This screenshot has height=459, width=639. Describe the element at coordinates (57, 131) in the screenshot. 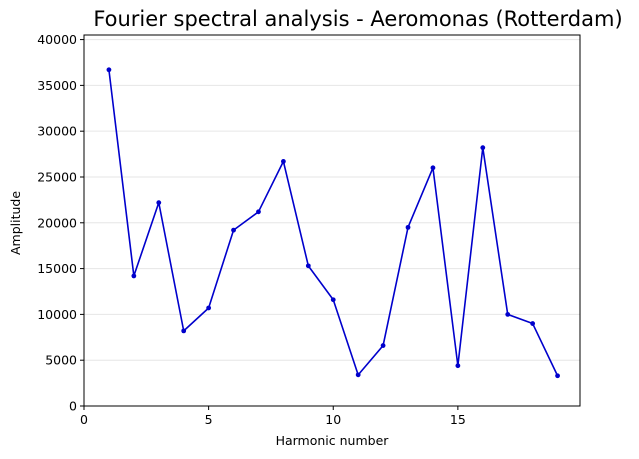

I see `y-tick-label: 30000` at that location.